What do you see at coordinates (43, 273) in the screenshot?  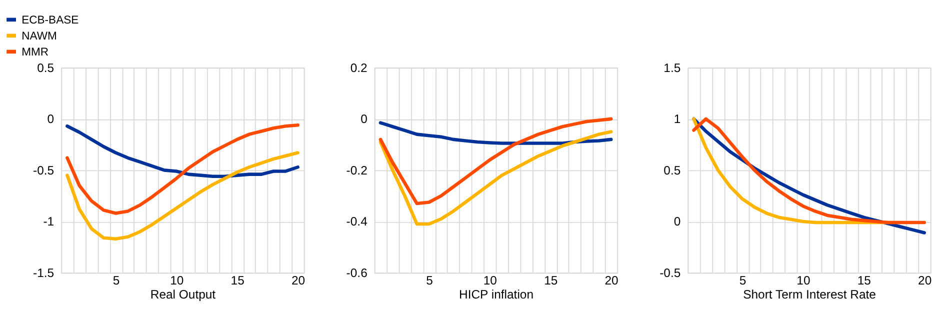 I see `y-tick-label: -1.5` at bounding box center [43, 273].